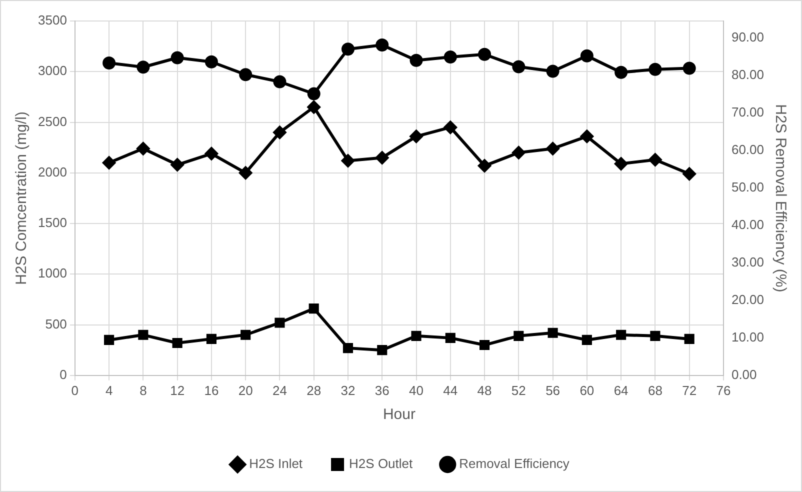 The image size is (802, 492). I want to click on x-tick-label: 12, so click(177, 390).